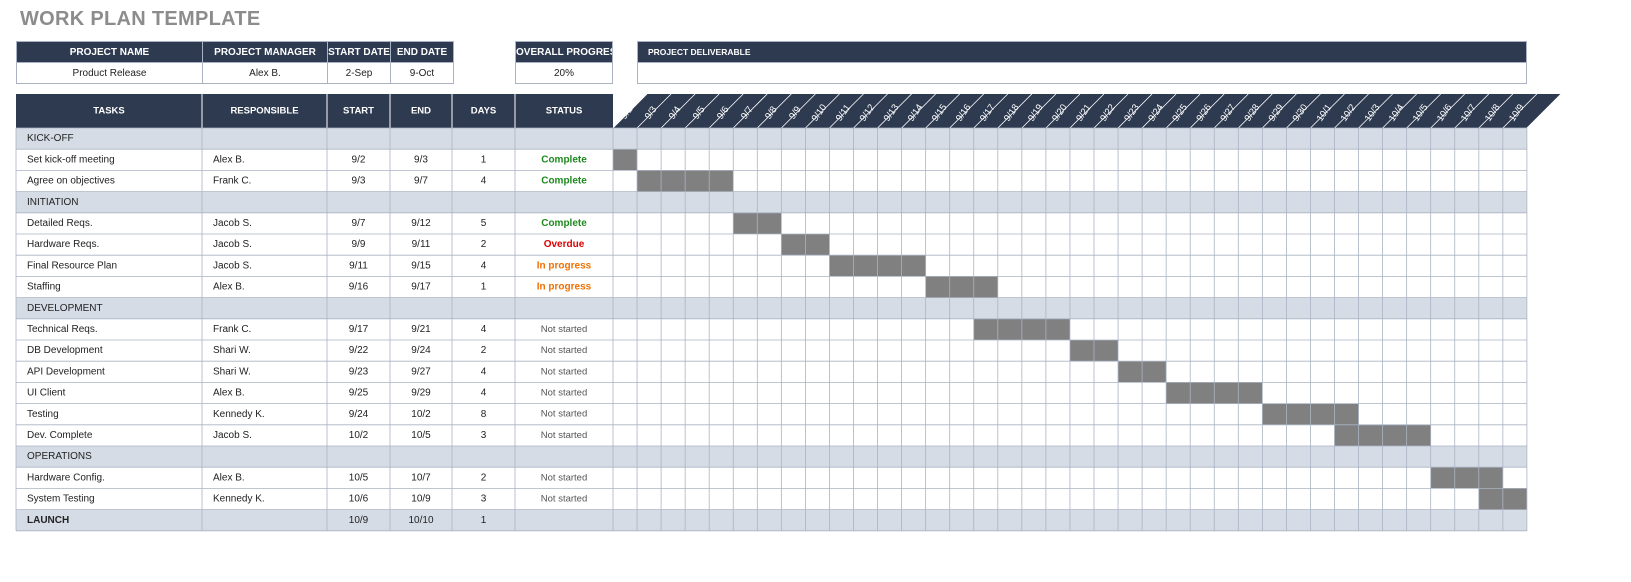 This screenshot has width=1631, height=582. Describe the element at coordinates (1082, 73) in the screenshot. I see `project-deliverable-value` at that location.